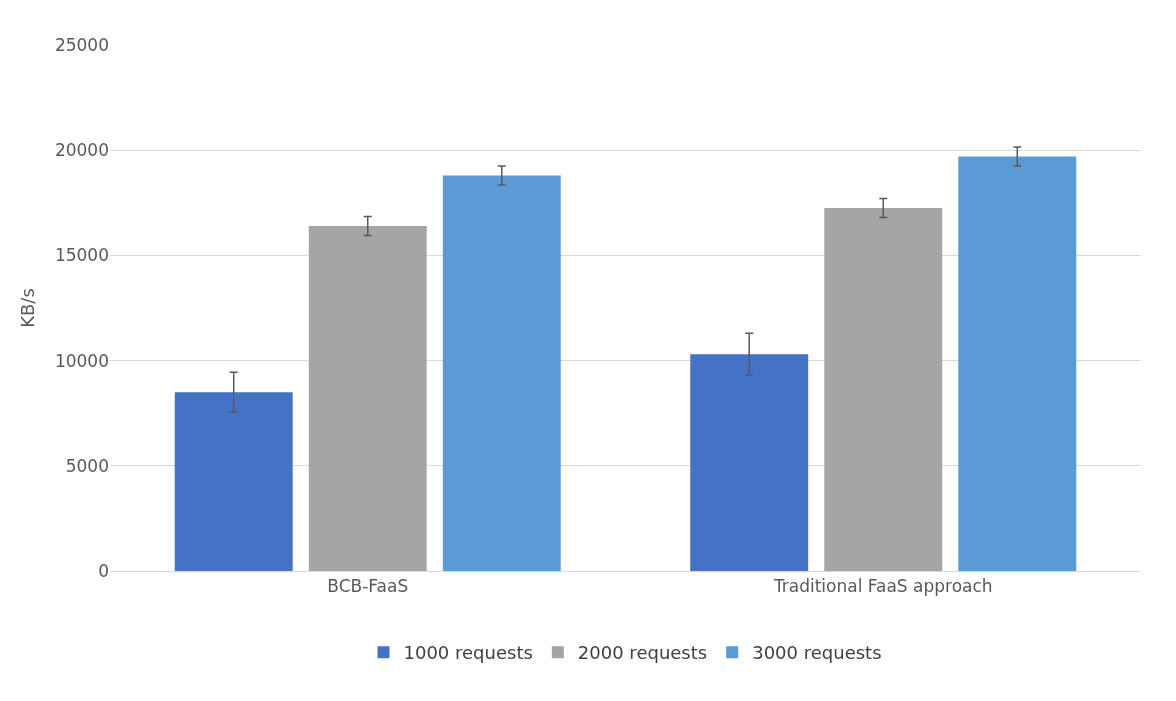  I want to click on y-tick-label: 0, so click(103, 570).